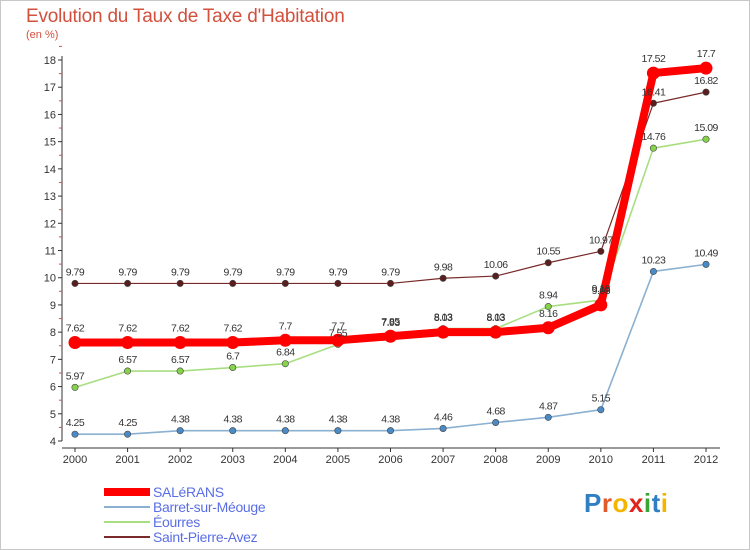  I want to click on point-saint-pierre-avez-2008, so click(496, 276).